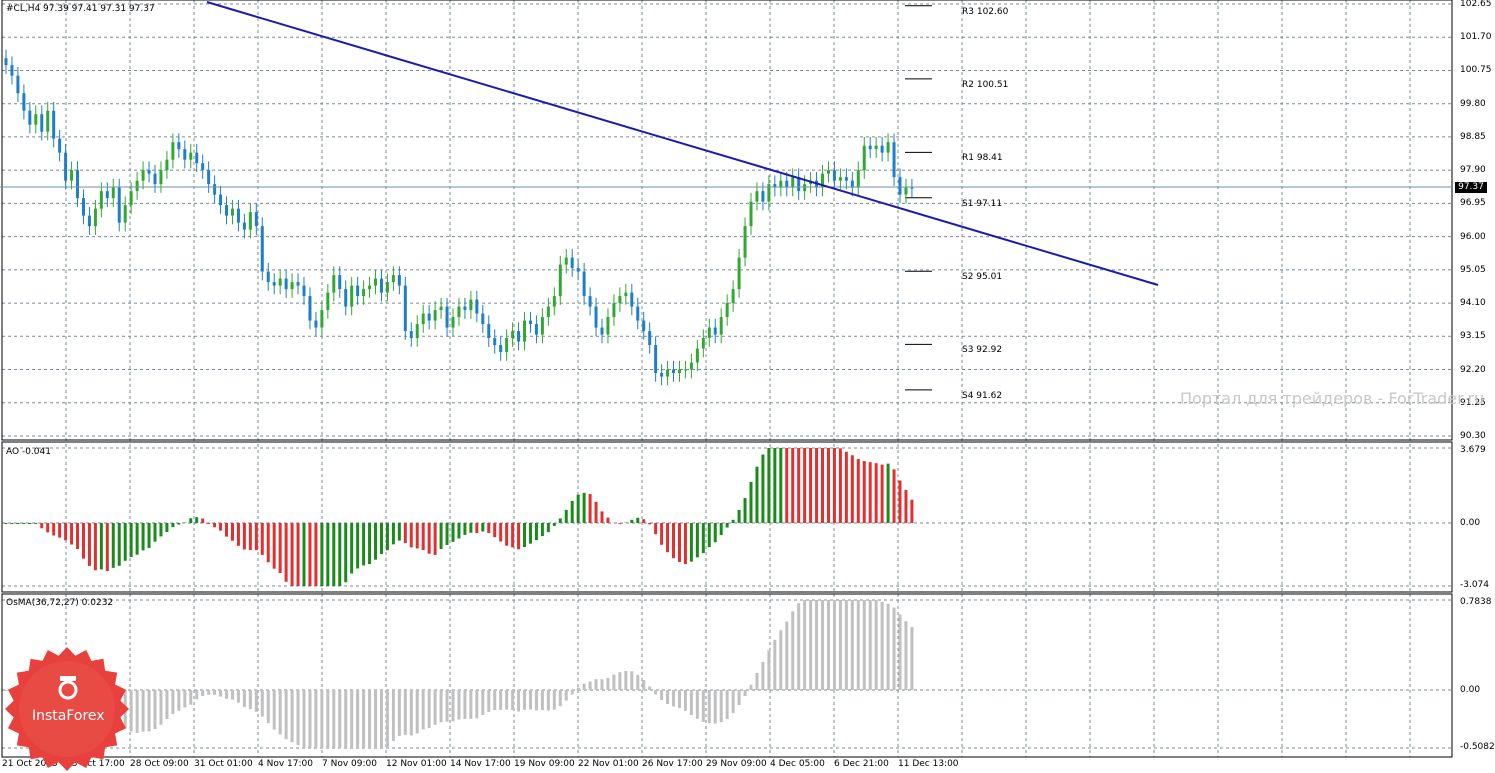 The height and width of the screenshot is (773, 1495). I want to click on ao-histogram, so click(459, 517).